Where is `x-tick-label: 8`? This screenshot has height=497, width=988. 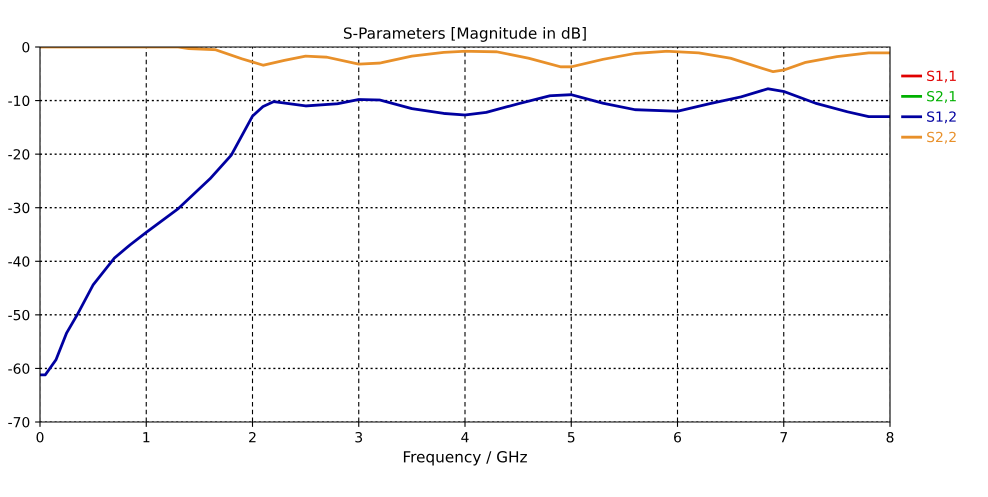
x-tick-label: 8 is located at coordinates (890, 437).